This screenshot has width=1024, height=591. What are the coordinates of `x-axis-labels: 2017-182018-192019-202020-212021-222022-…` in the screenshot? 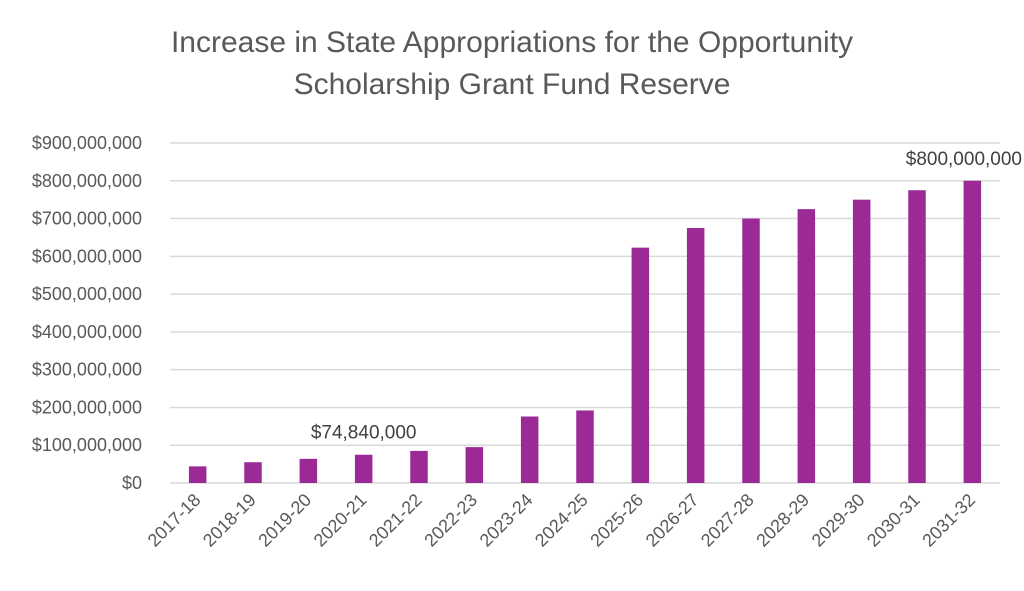 It's located at (562, 520).